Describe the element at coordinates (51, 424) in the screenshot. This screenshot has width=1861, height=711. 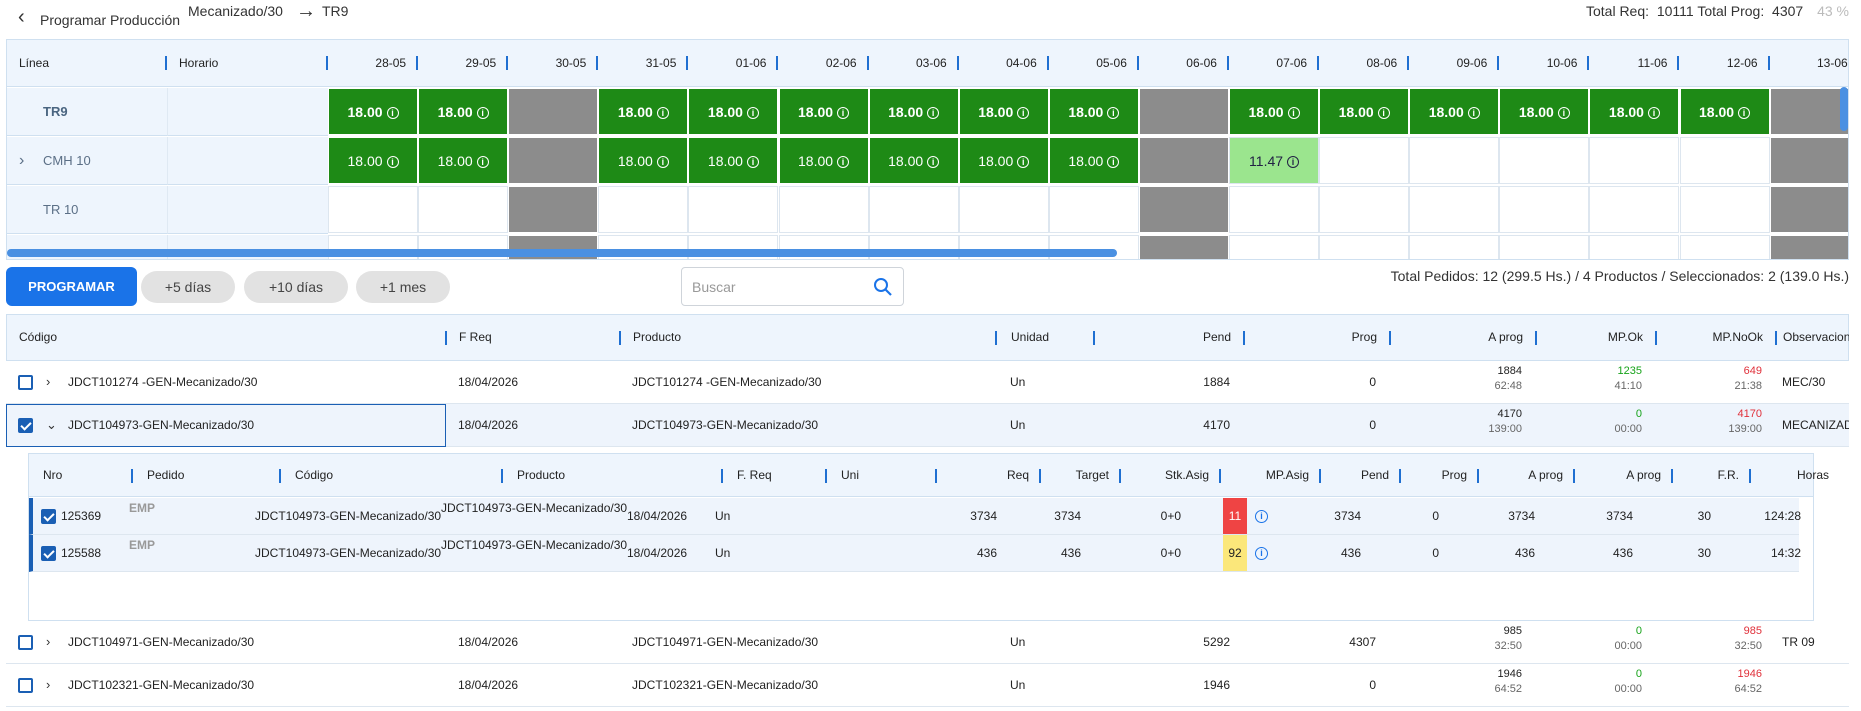
I see `chevron-down-icon: ⌄` at that location.